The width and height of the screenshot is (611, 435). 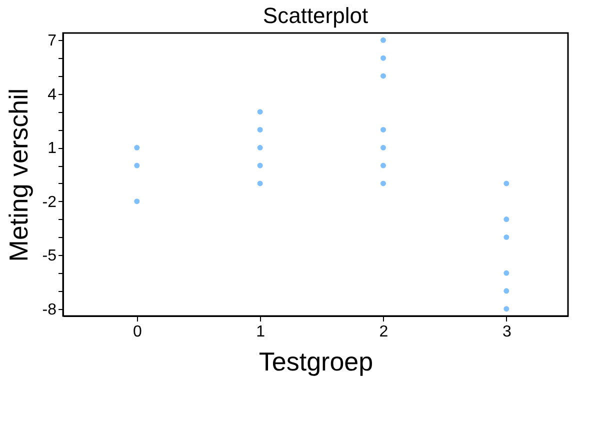 I want to click on y-tick-label: 7, so click(x=52, y=41).